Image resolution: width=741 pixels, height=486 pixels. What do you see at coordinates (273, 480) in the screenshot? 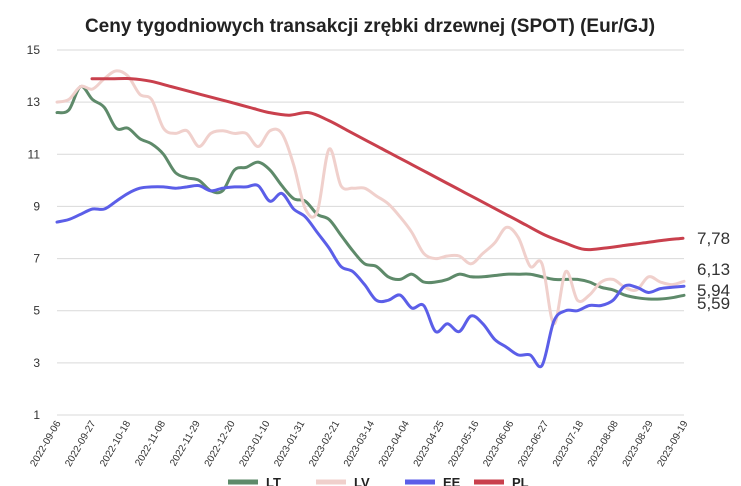
I see `legend-label: LT` at bounding box center [273, 480].